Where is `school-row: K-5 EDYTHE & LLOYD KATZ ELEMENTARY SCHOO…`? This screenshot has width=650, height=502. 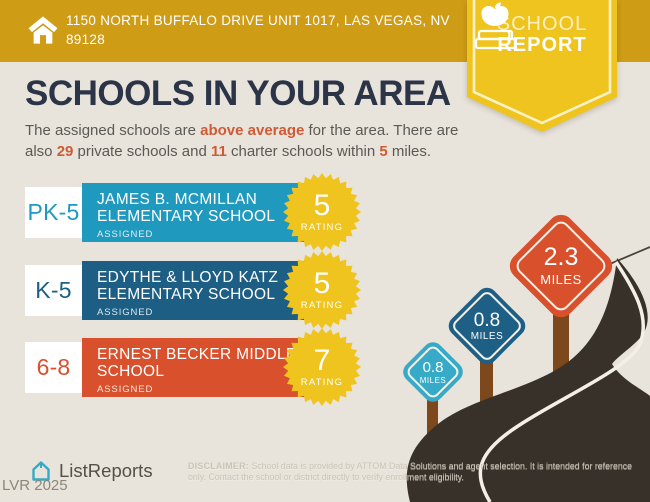
school-row: K-5 EDYTHE & LLOYD KATZ ELEMENTARY SCHOO… is located at coordinates (200, 290).